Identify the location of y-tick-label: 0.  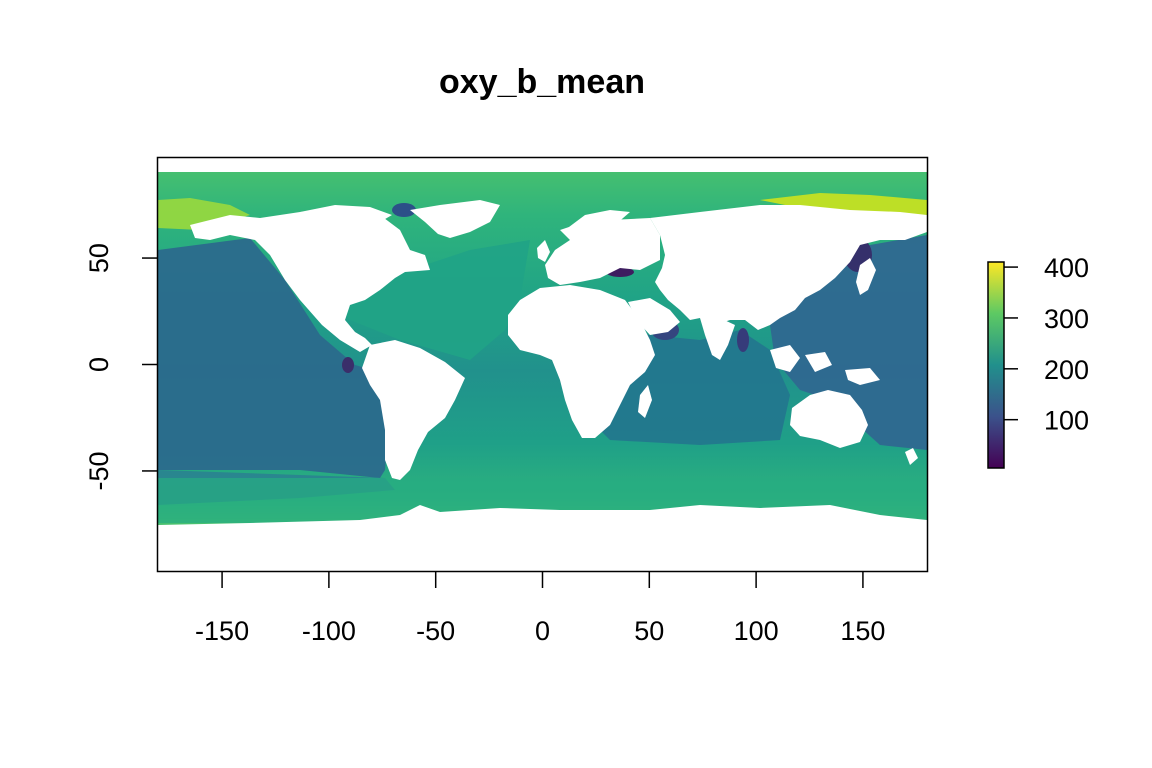
(99, 364).